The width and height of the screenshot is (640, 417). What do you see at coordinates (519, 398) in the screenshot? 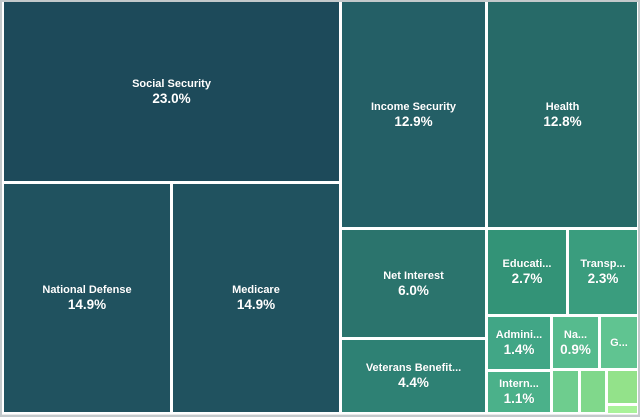
I see `cell-value: 1.1%` at bounding box center [519, 398].